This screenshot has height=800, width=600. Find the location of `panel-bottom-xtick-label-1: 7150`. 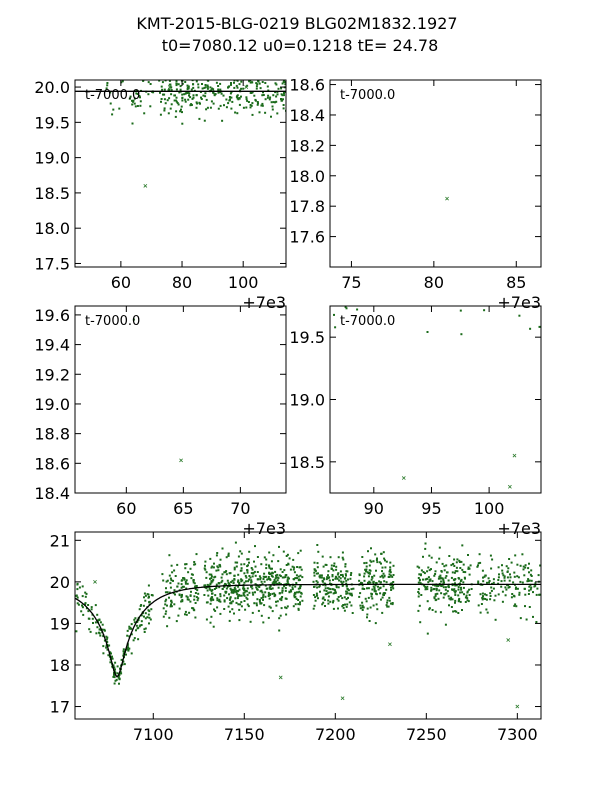

panel-bottom-xtick-label-1: 7150 is located at coordinates (244, 734).